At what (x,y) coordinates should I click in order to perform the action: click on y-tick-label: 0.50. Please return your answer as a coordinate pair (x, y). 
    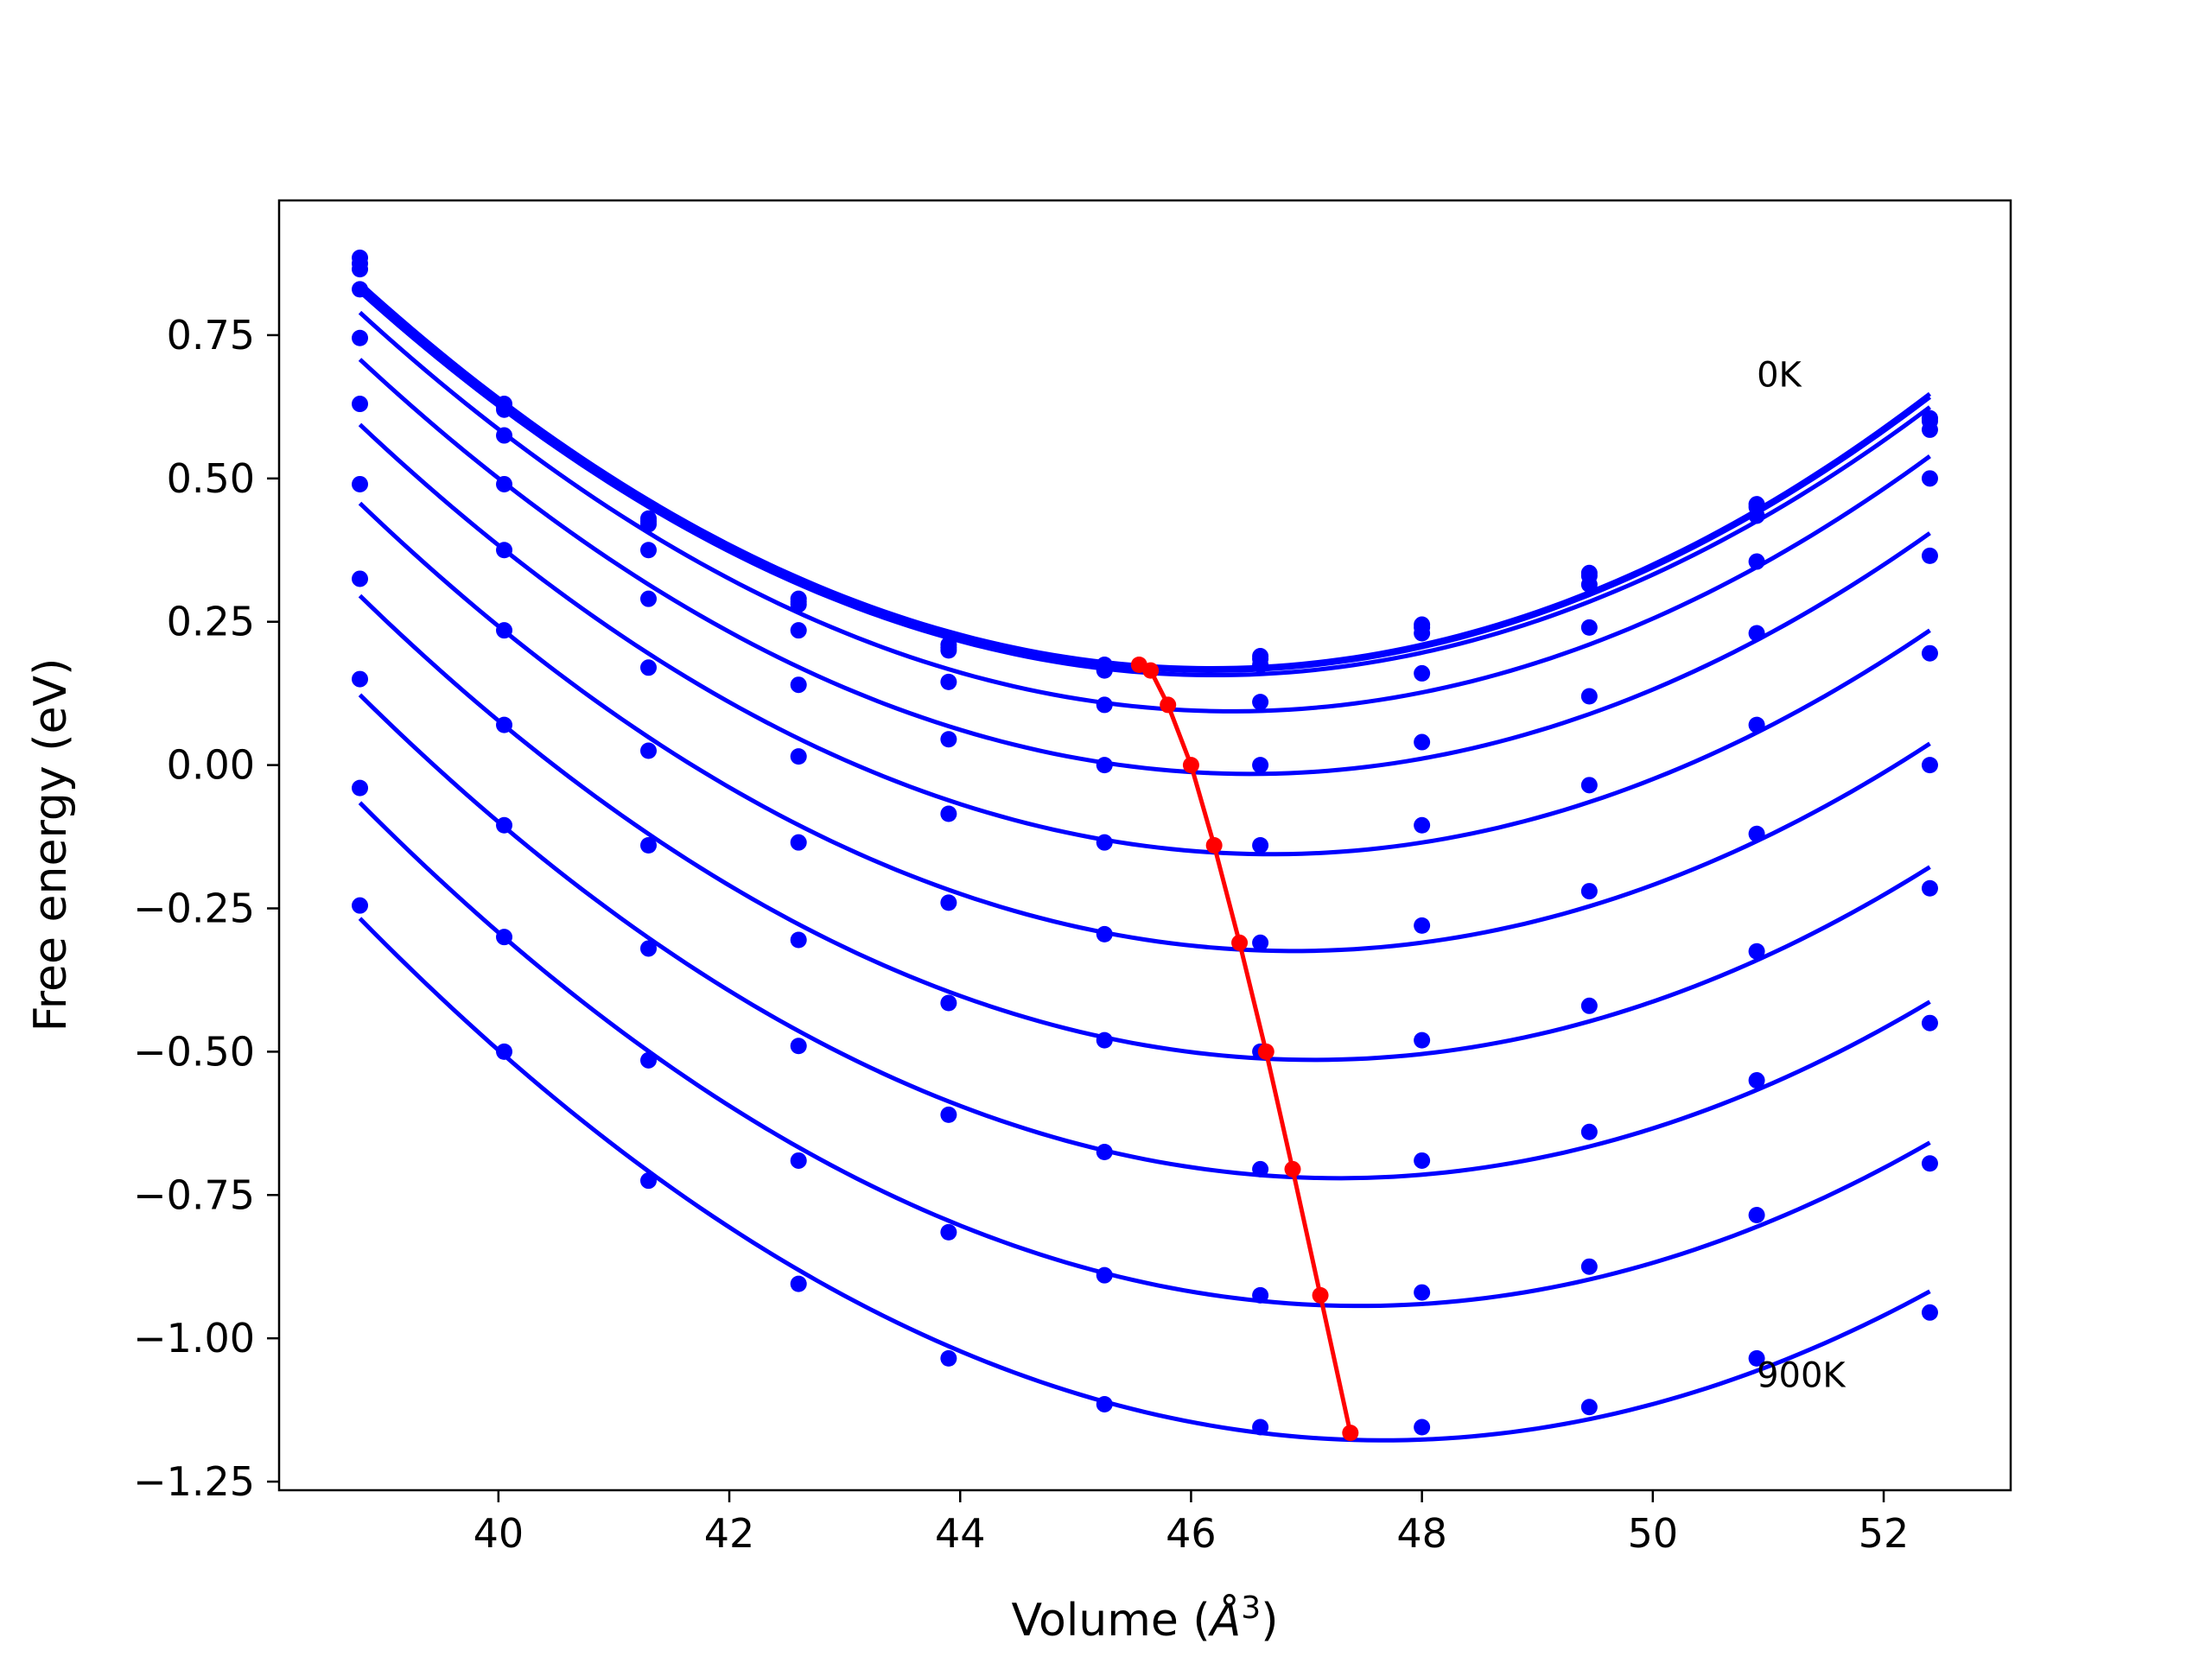
    Looking at the image, I should click on (211, 479).